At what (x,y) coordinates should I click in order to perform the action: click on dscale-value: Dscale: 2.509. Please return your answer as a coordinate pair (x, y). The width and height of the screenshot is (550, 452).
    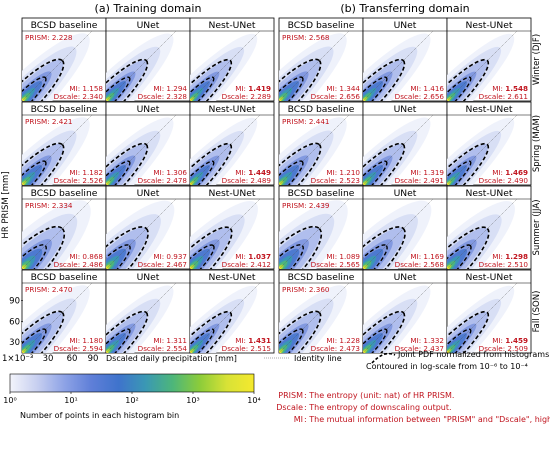
    Looking at the image, I should click on (504, 348).